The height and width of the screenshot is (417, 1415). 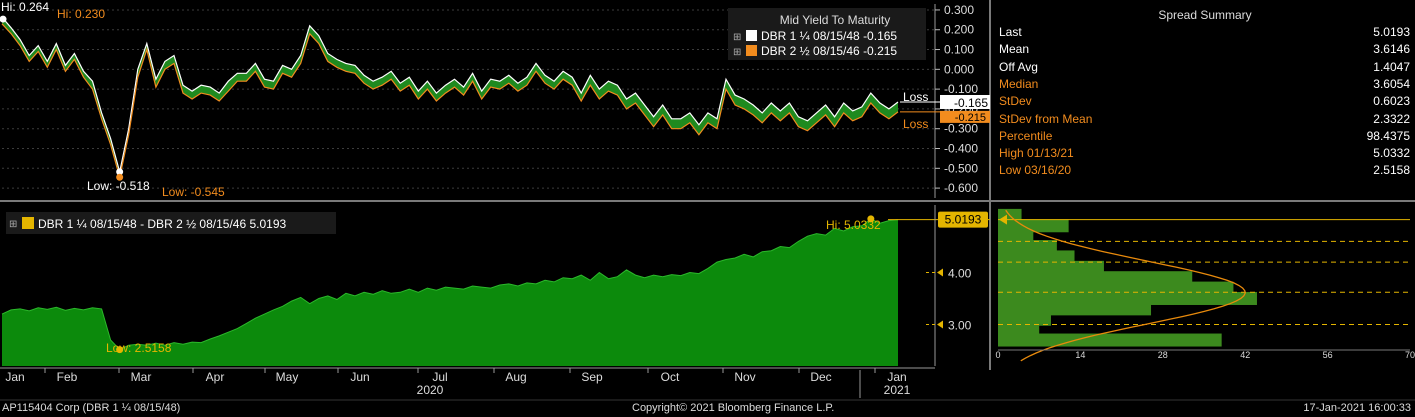 What do you see at coordinates (1019, 83) in the screenshot?
I see `summary-row-label: Median` at bounding box center [1019, 83].